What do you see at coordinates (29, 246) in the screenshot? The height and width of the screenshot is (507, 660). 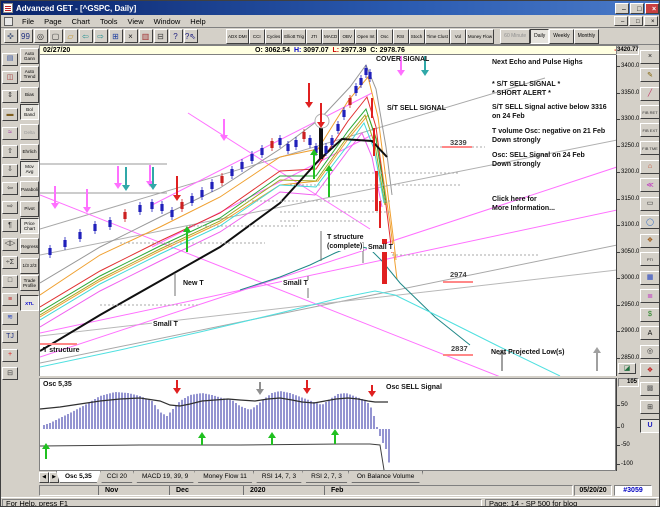 I see `study-regression: Regression` at bounding box center [29, 246].